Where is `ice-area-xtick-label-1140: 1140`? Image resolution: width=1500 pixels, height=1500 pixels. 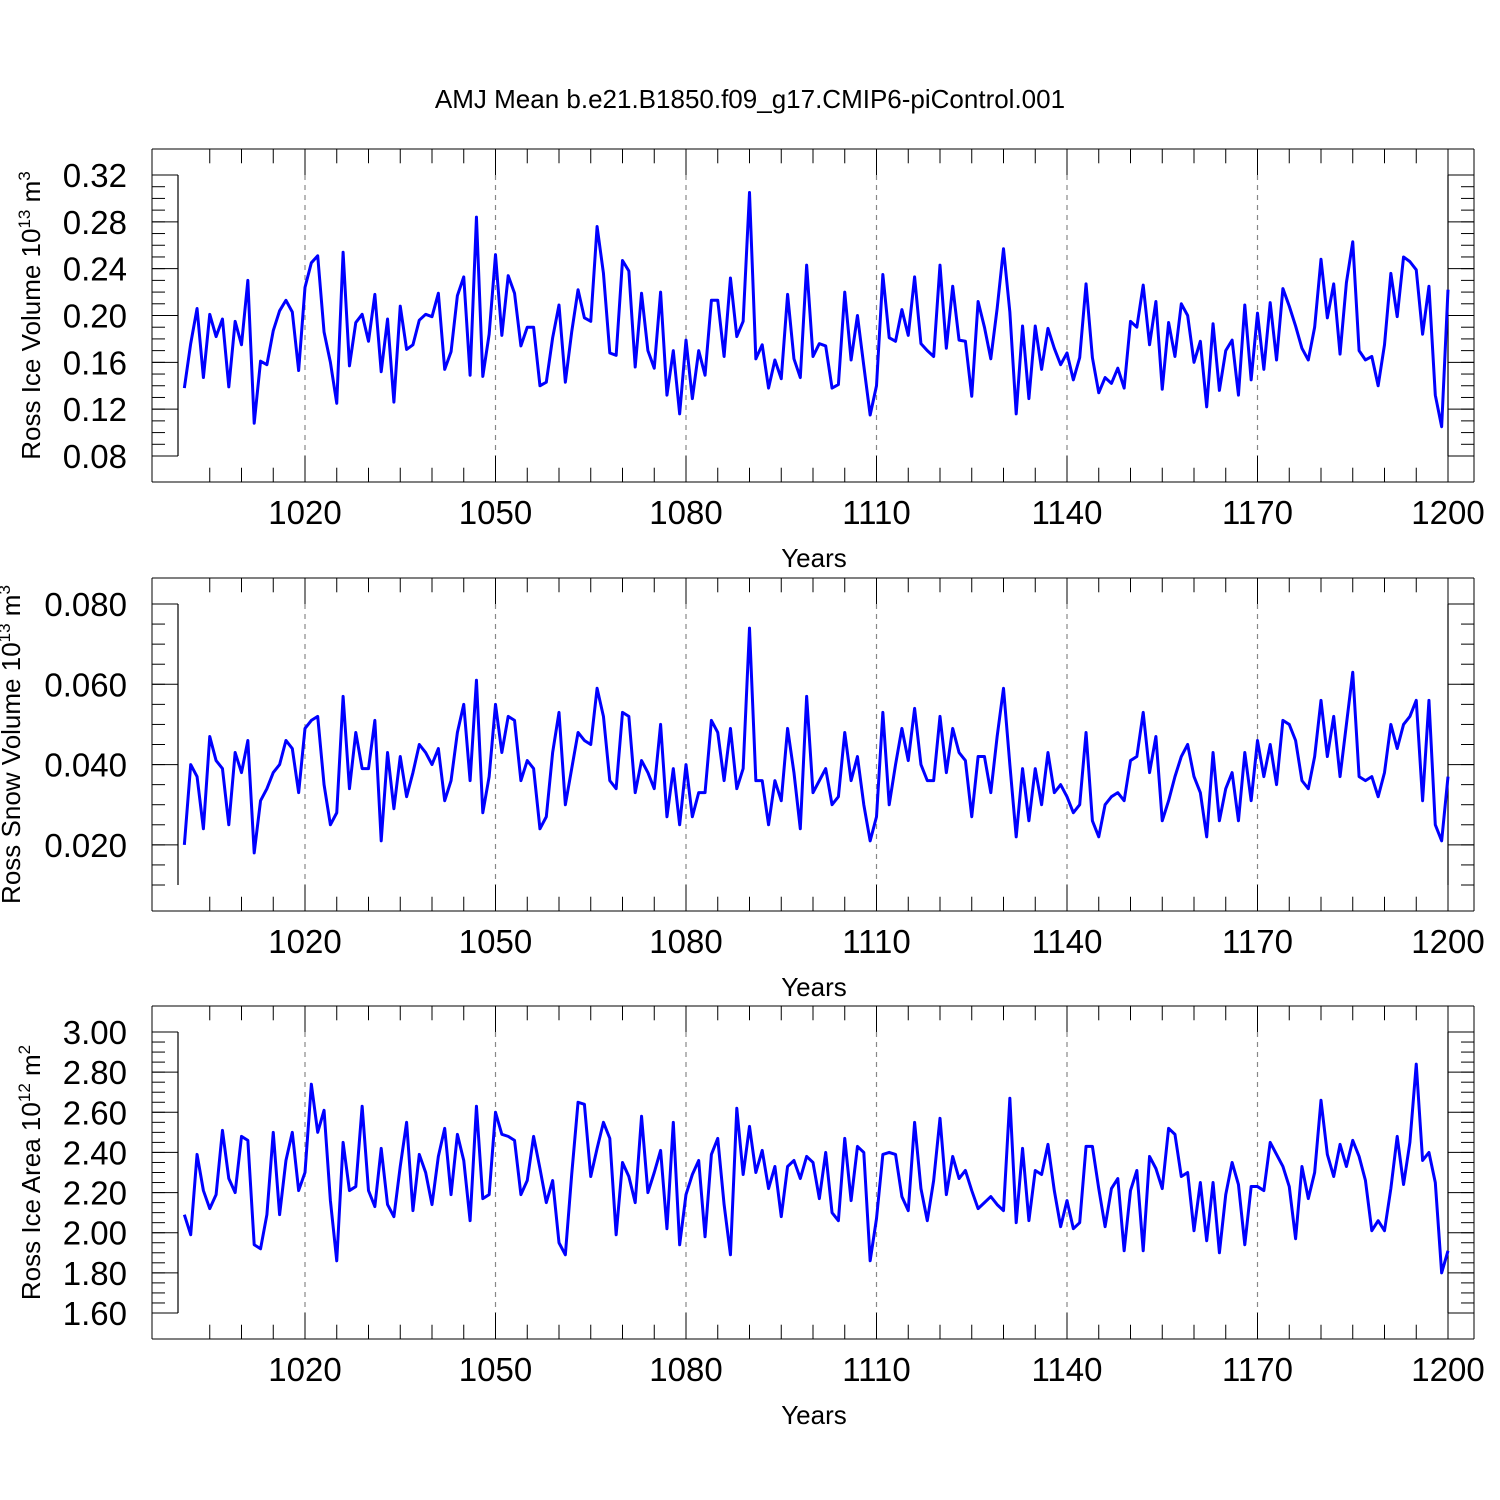 ice-area-xtick-label-1140: 1140 is located at coordinates (1067, 1369).